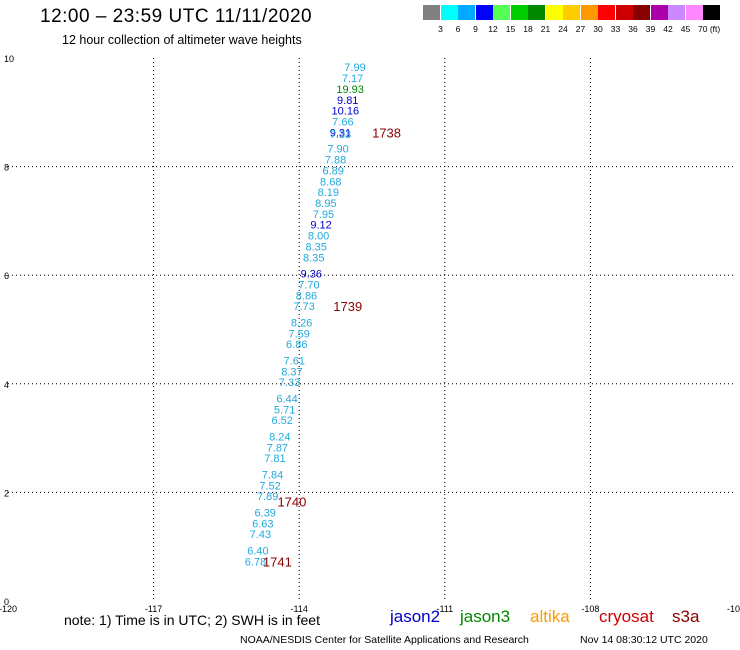 The width and height of the screenshot is (740, 650). What do you see at coordinates (626, 616) in the screenshot?
I see `legend-cryosat: cryosat` at bounding box center [626, 616].